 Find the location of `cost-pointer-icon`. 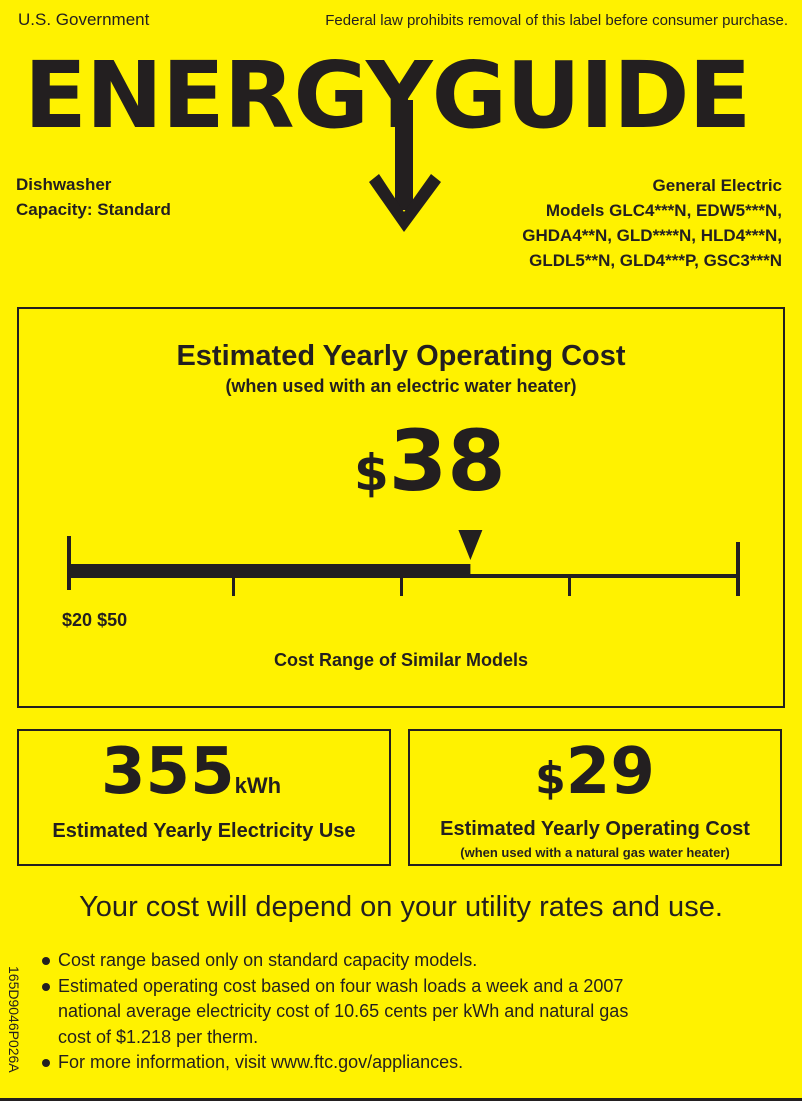

cost-pointer-icon is located at coordinates (470, 545).